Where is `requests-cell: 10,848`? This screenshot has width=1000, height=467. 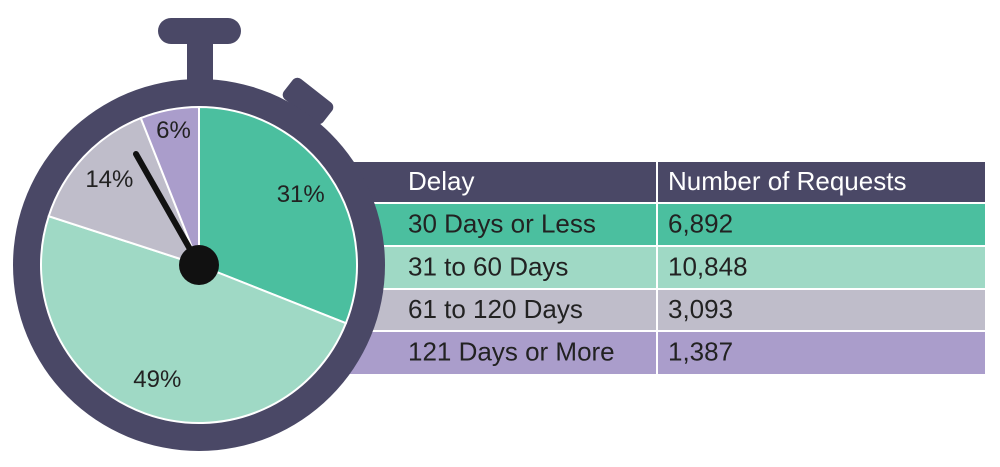 requests-cell: 10,848 is located at coordinates (708, 266).